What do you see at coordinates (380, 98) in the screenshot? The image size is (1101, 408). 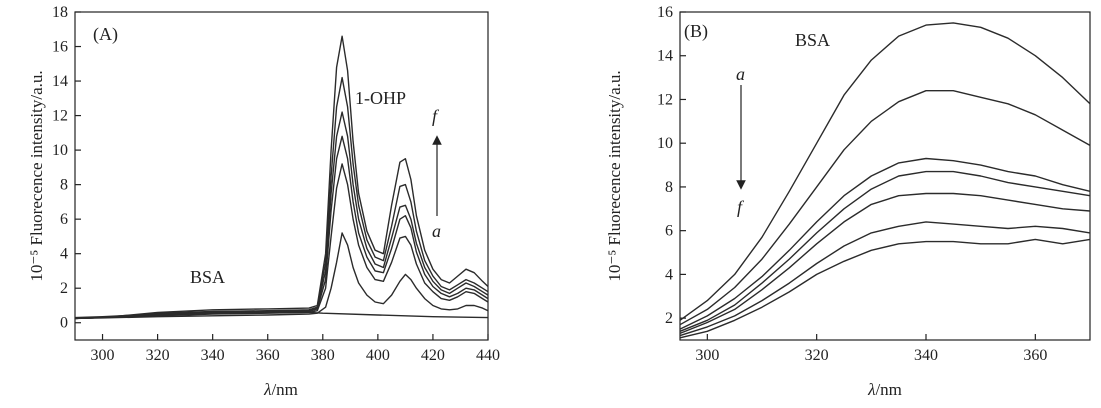 I see `panel-a-ohp-label: 1-OHP` at bounding box center [380, 98].